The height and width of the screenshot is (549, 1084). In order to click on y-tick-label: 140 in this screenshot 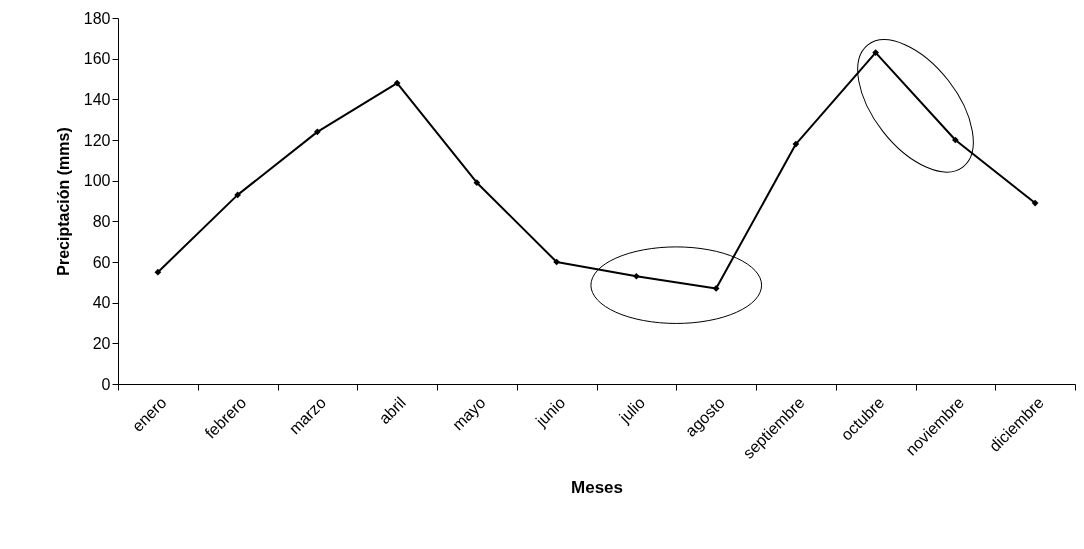, I will do `click(97, 99)`.